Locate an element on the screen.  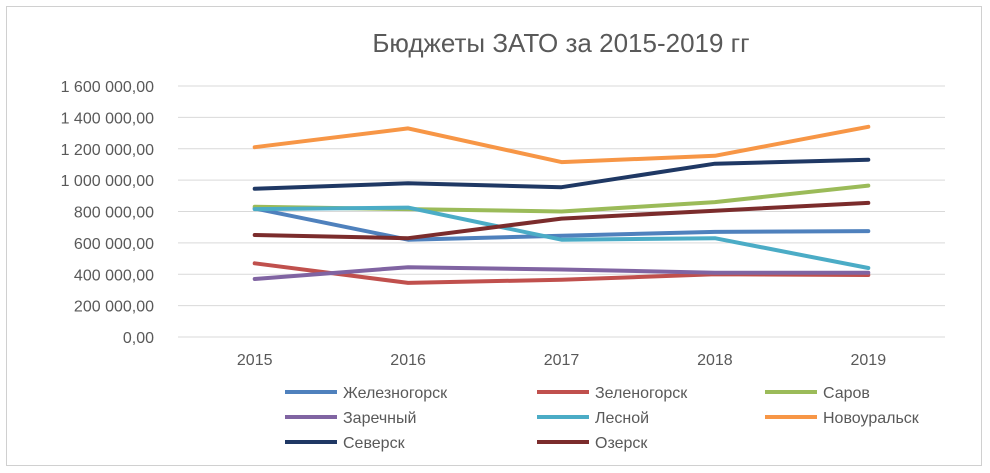
y-tick-label: 1 400 000,00 is located at coordinates (108, 118).